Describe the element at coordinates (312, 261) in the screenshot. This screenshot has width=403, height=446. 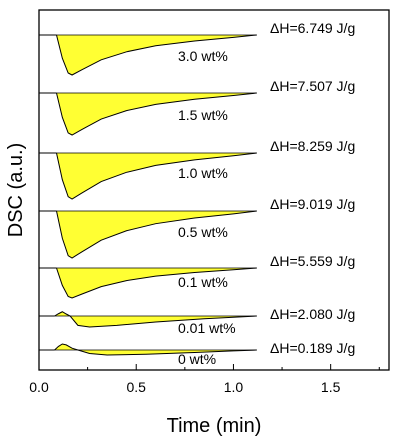
I see `enthalpy-label: ΔH=5.559 J/g` at that location.